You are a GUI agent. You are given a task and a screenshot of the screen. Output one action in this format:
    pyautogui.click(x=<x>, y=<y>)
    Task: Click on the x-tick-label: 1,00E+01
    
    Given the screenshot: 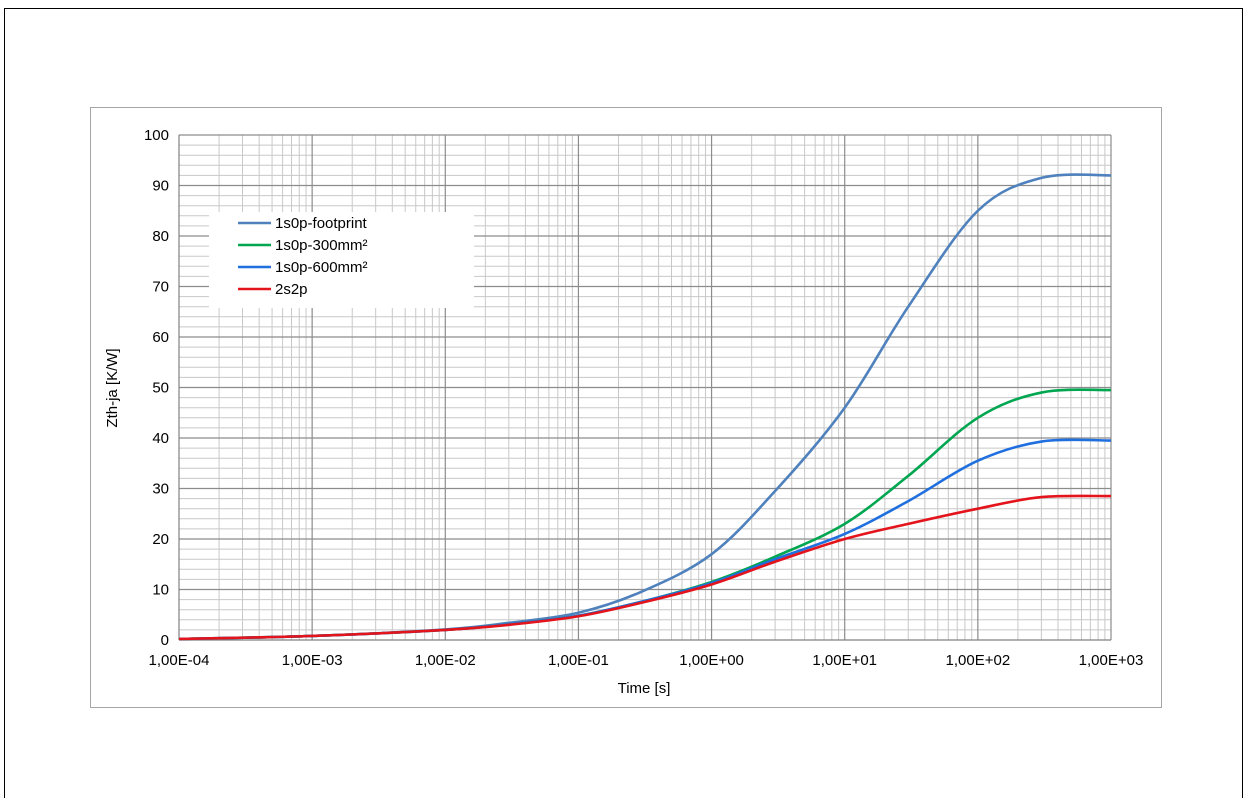 What is the action you would take?
    pyautogui.click(x=844, y=660)
    